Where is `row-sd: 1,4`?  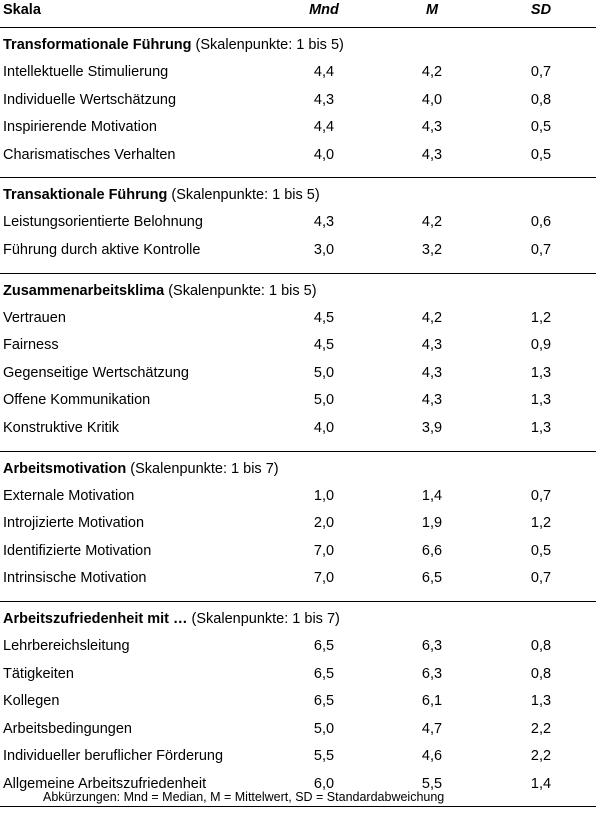 row-sd: 1,4 is located at coordinates (541, 783).